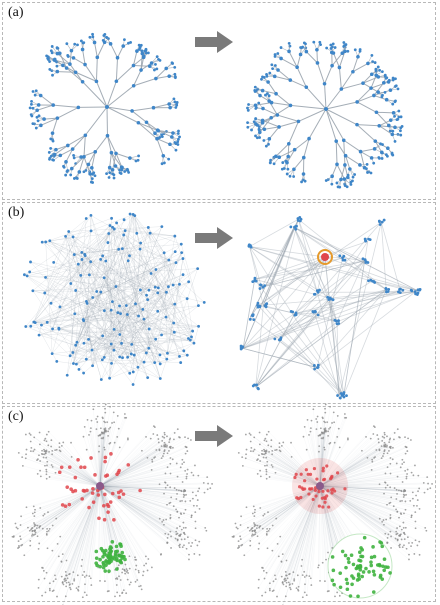 The width and height of the screenshot is (440, 605). What do you see at coordinates (325, 114) in the screenshot?
I see `tree-network-after` at bounding box center [325, 114].